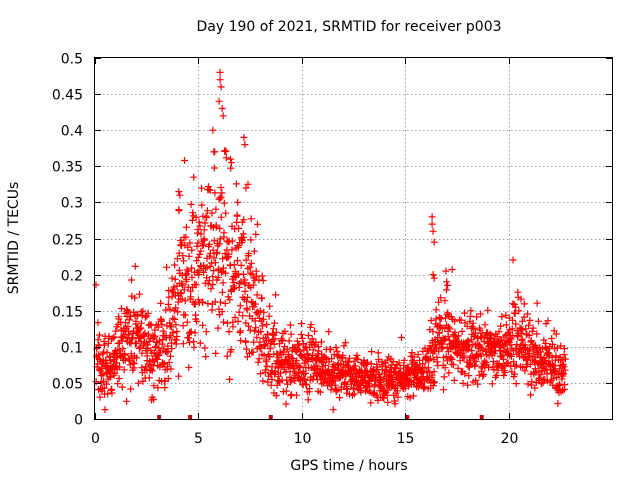 This screenshot has height=480, width=640. What do you see at coordinates (198, 439) in the screenshot?
I see `x-tick-label: 5` at bounding box center [198, 439].